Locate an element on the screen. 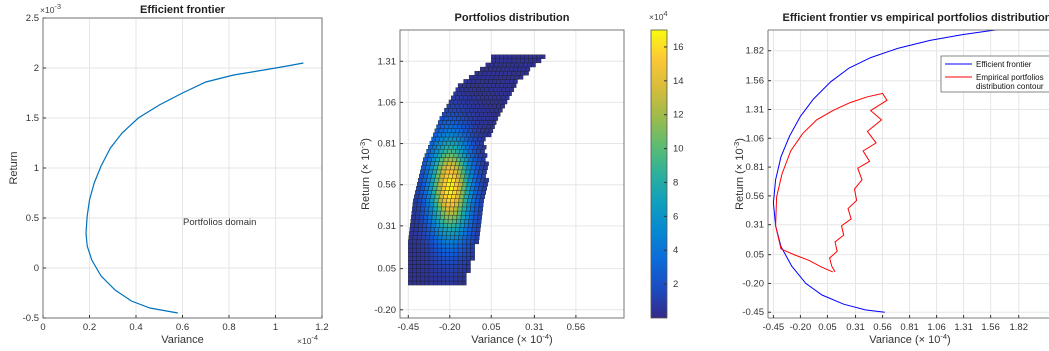 The image size is (1049, 351). y-tick-label: 0.05 is located at coordinates (755, 255).